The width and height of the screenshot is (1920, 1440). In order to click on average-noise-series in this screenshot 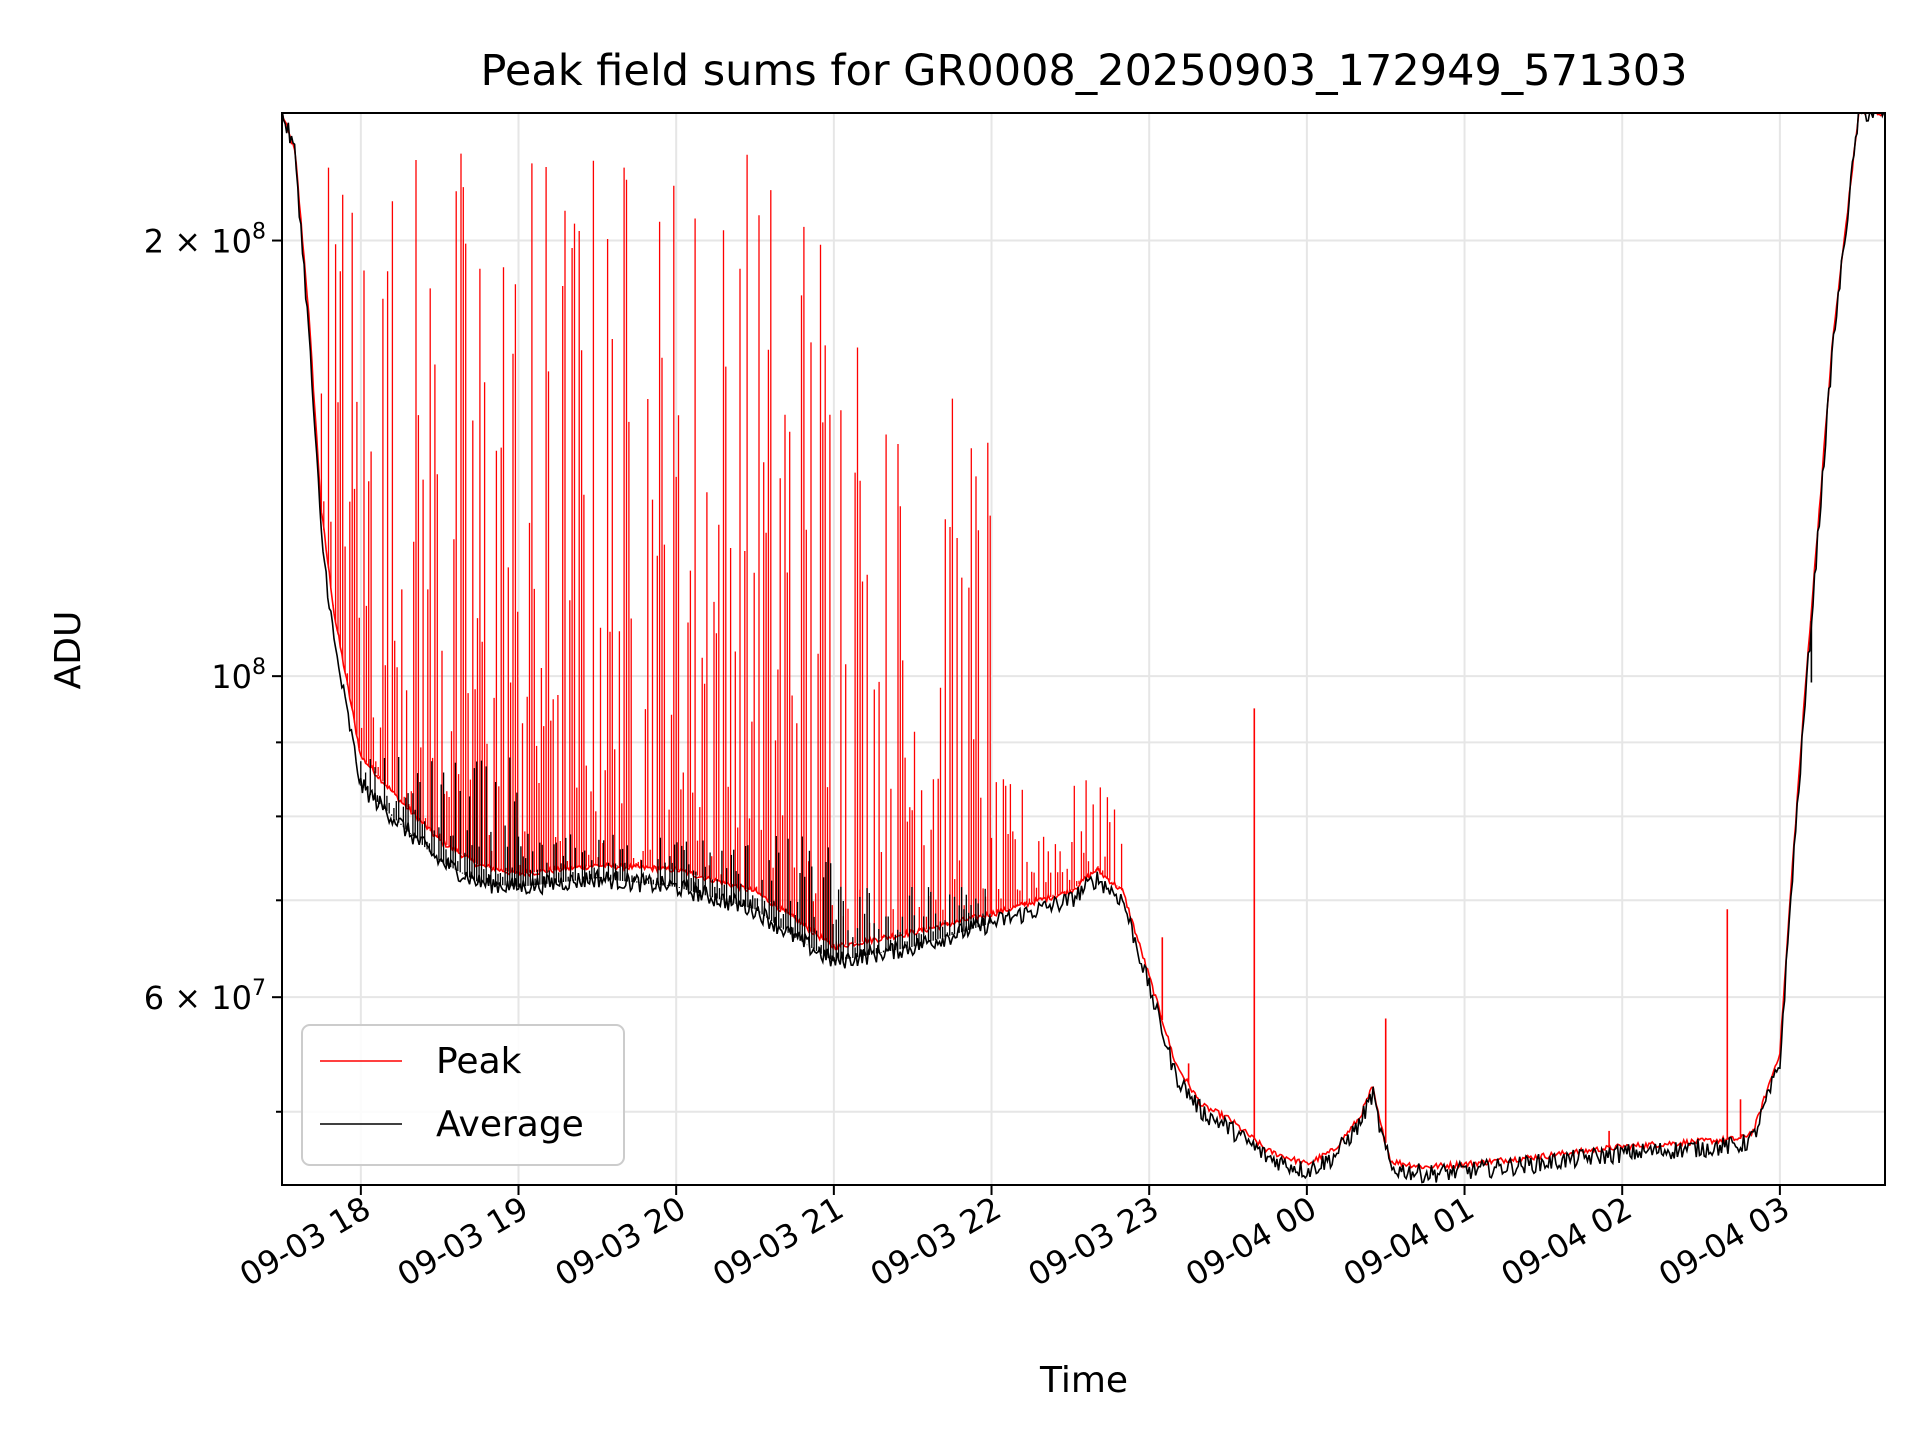, I will do `click(675, 859)`.